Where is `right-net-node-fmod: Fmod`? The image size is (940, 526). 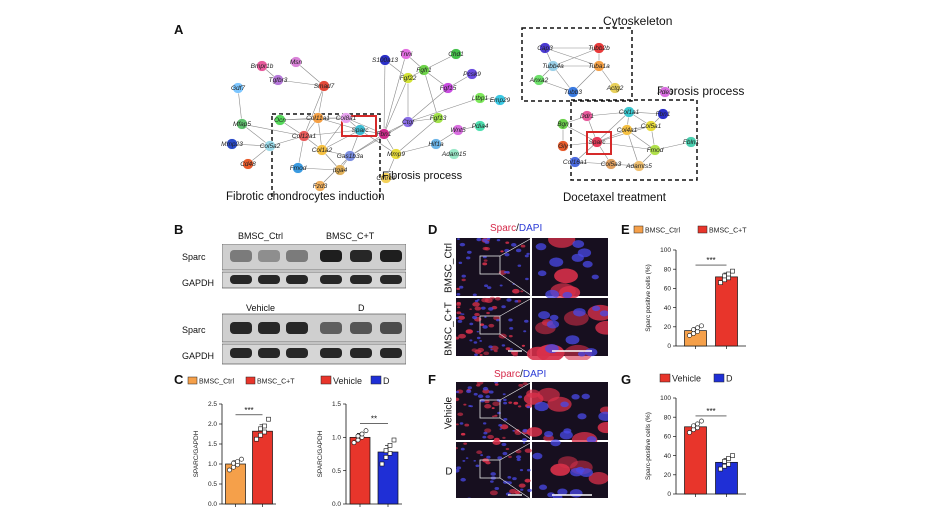 right-net-node-fmod: Fmod is located at coordinates (655, 150).